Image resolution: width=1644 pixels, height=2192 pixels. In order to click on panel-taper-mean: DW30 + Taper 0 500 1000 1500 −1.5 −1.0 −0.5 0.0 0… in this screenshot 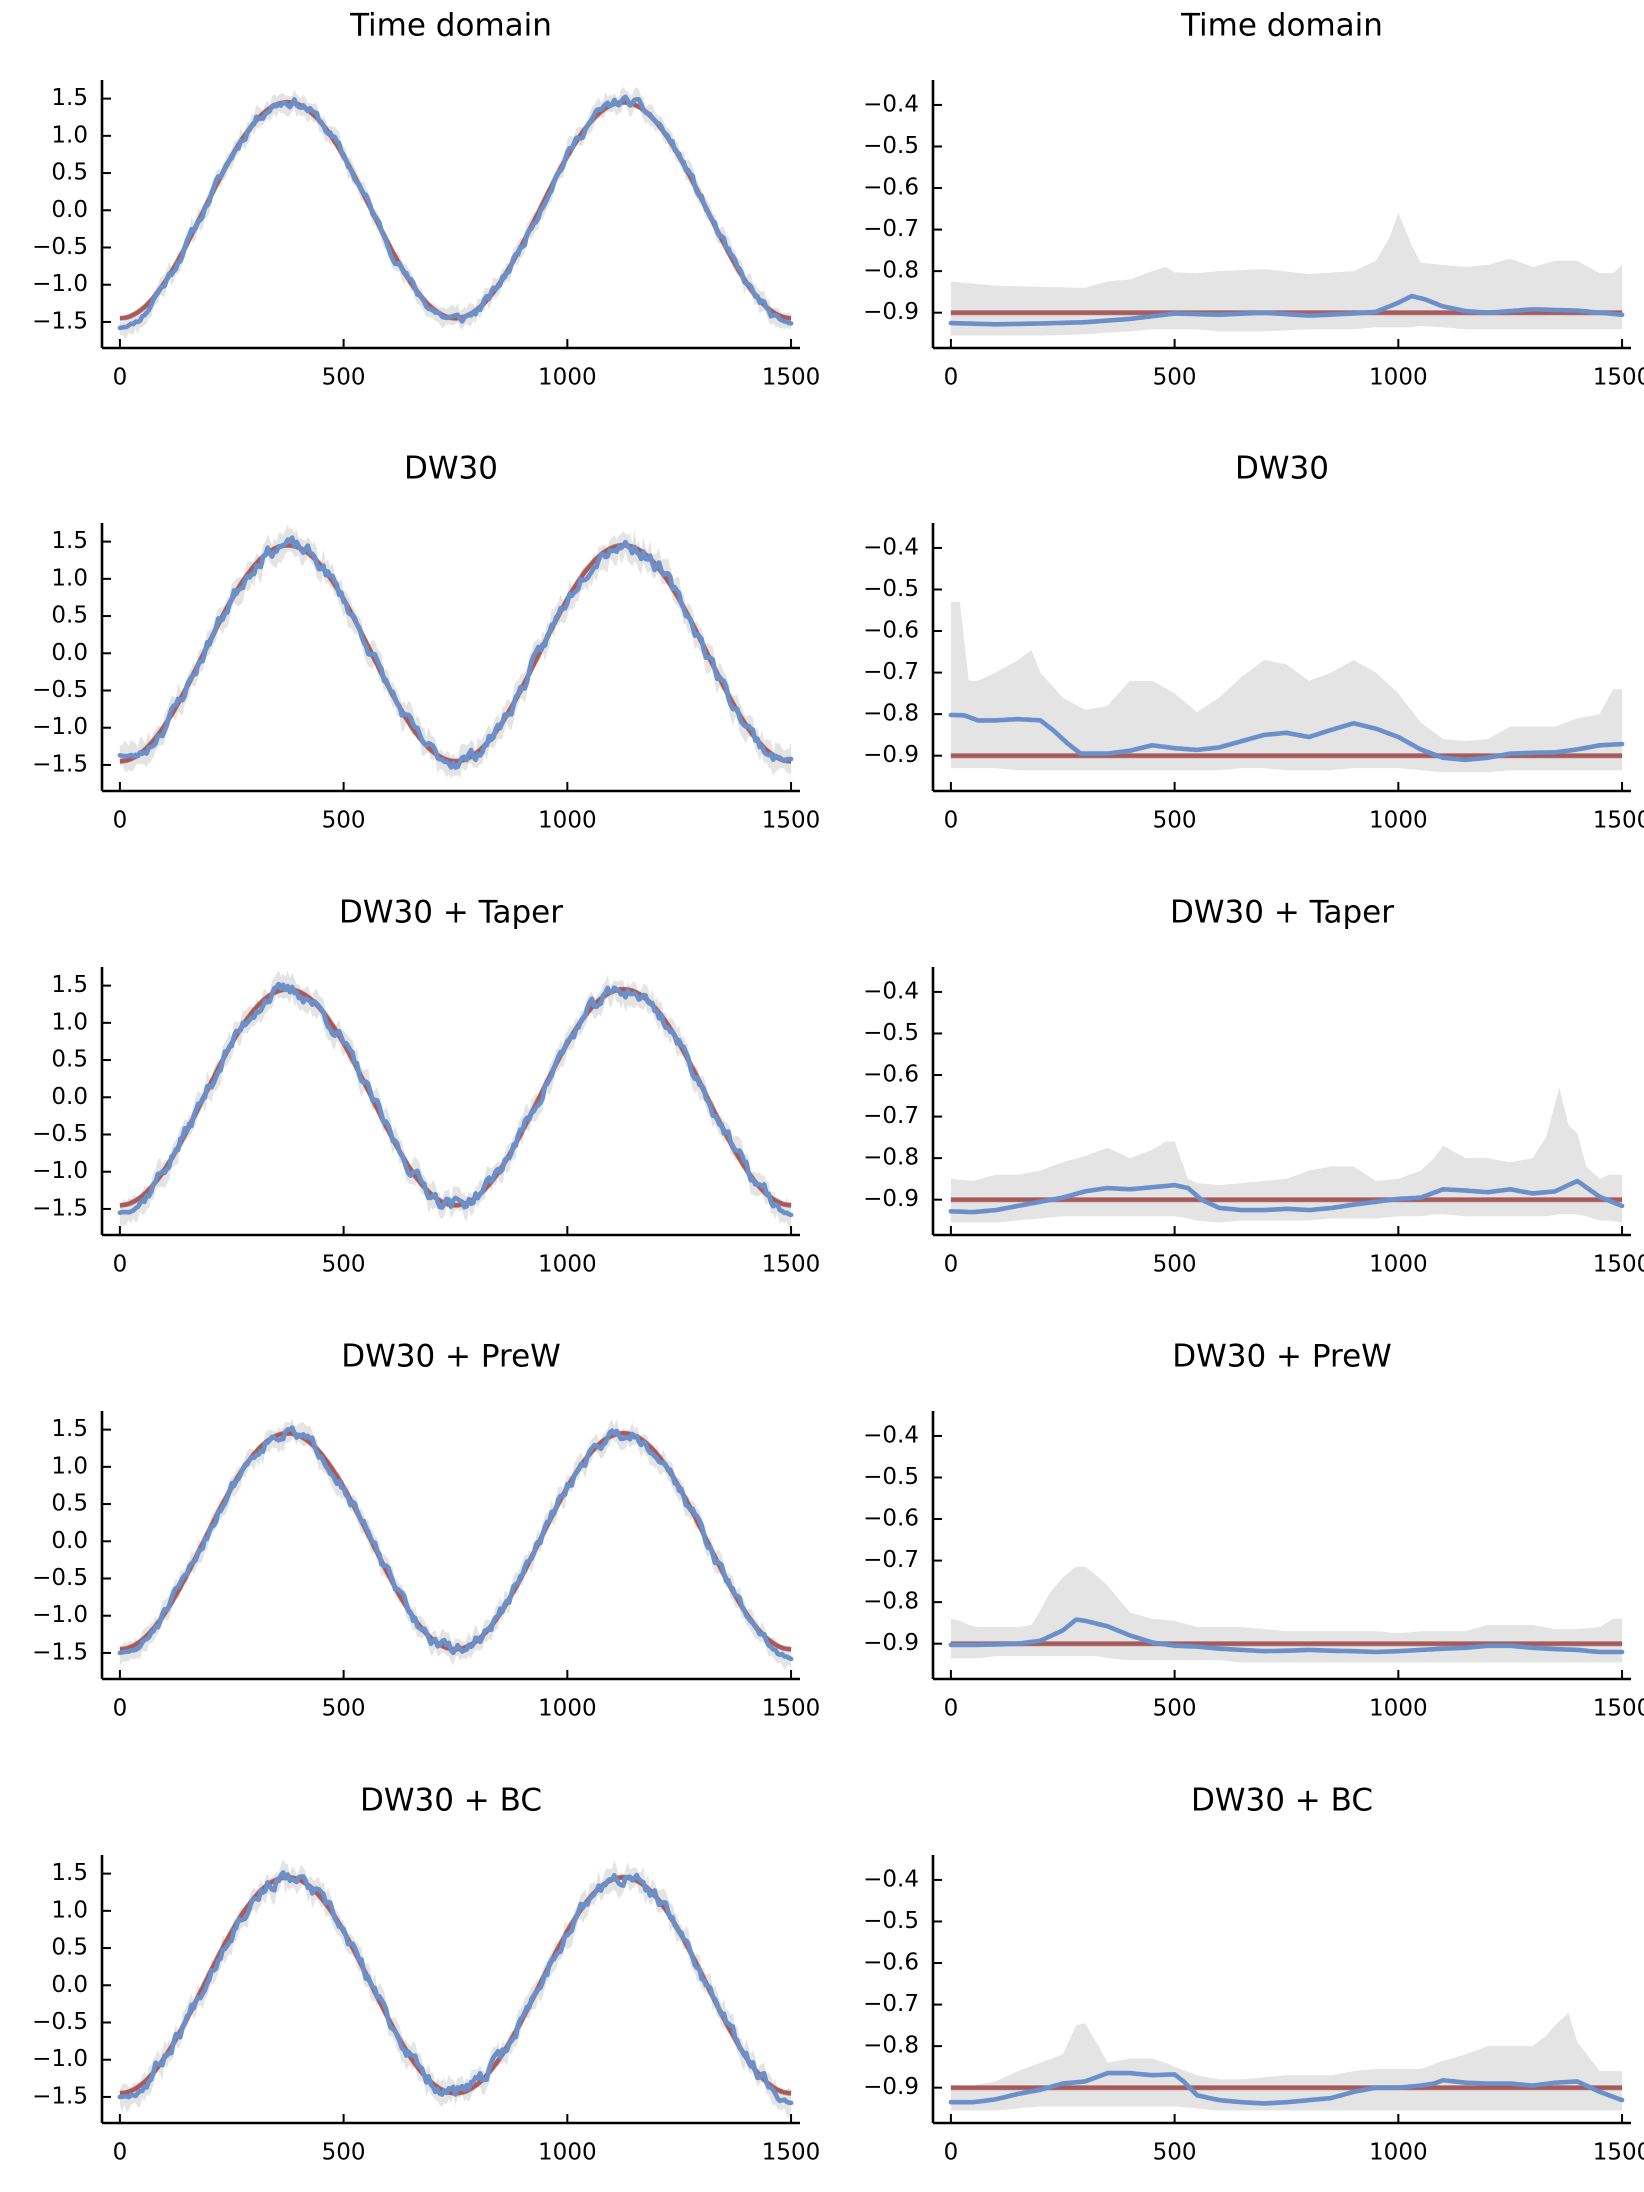, I will do `click(426, 1086)`.